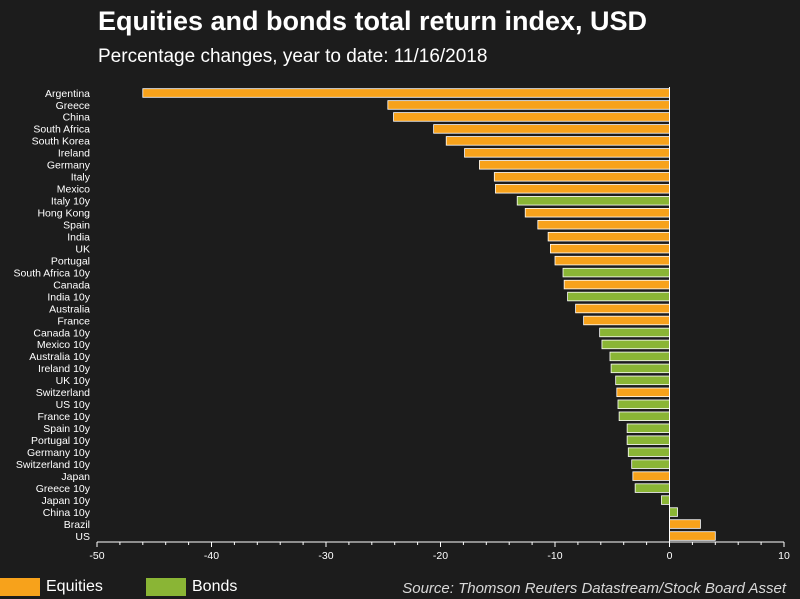  I want to click on category-label: Australia 10y, so click(59, 357).